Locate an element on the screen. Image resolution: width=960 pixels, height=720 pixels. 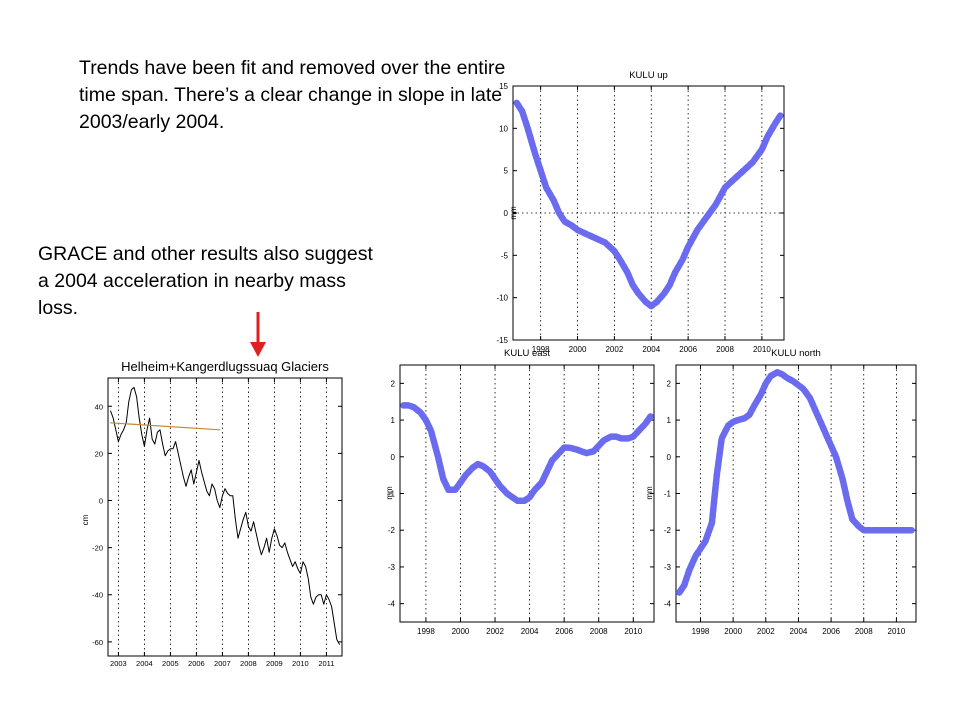
chart-title: KULU up is located at coordinates (648, 75).